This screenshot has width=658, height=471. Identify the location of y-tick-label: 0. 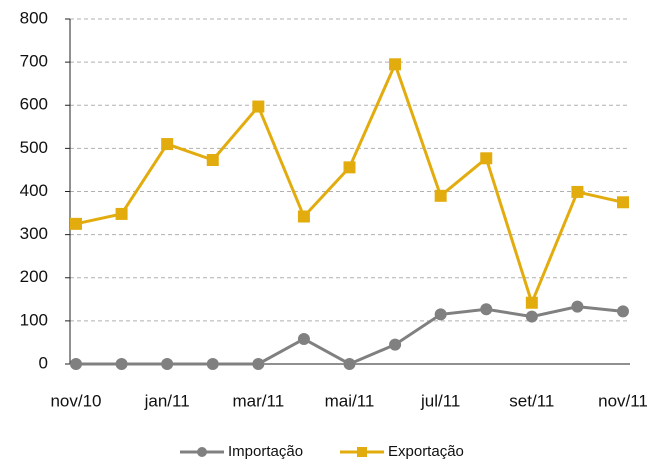
(43, 362).